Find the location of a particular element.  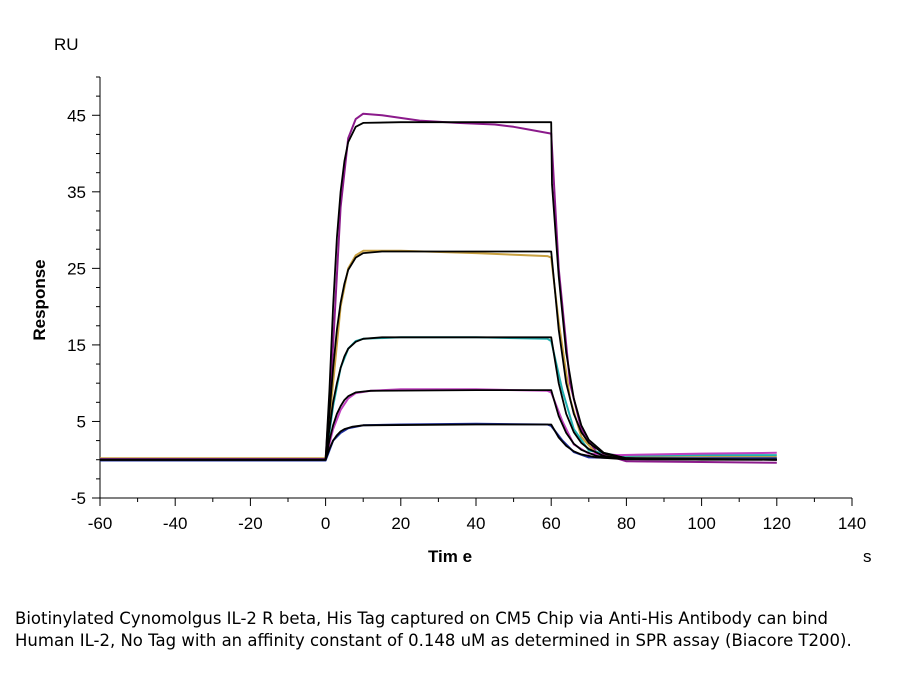

x-tick-label: -40 is located at coordinates (175, 523).